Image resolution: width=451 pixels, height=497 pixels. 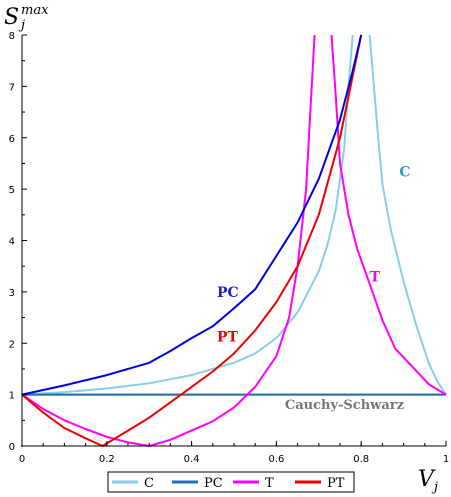 I want to click on y-tick-label: 2, so click(x=12, y=344).